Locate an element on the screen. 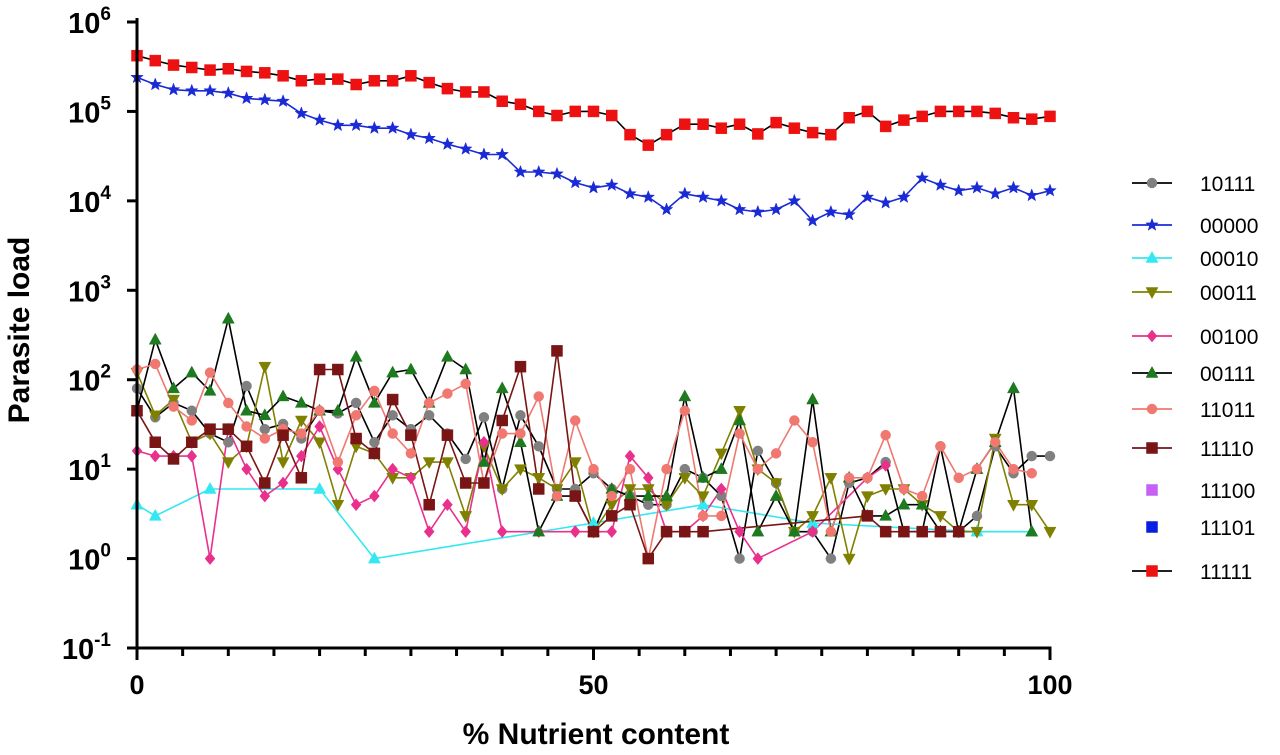 Image resolution: width=1280 pixels, height=755 pixels. y-tick-label: 10-1 is located at coordinates (87, 648).